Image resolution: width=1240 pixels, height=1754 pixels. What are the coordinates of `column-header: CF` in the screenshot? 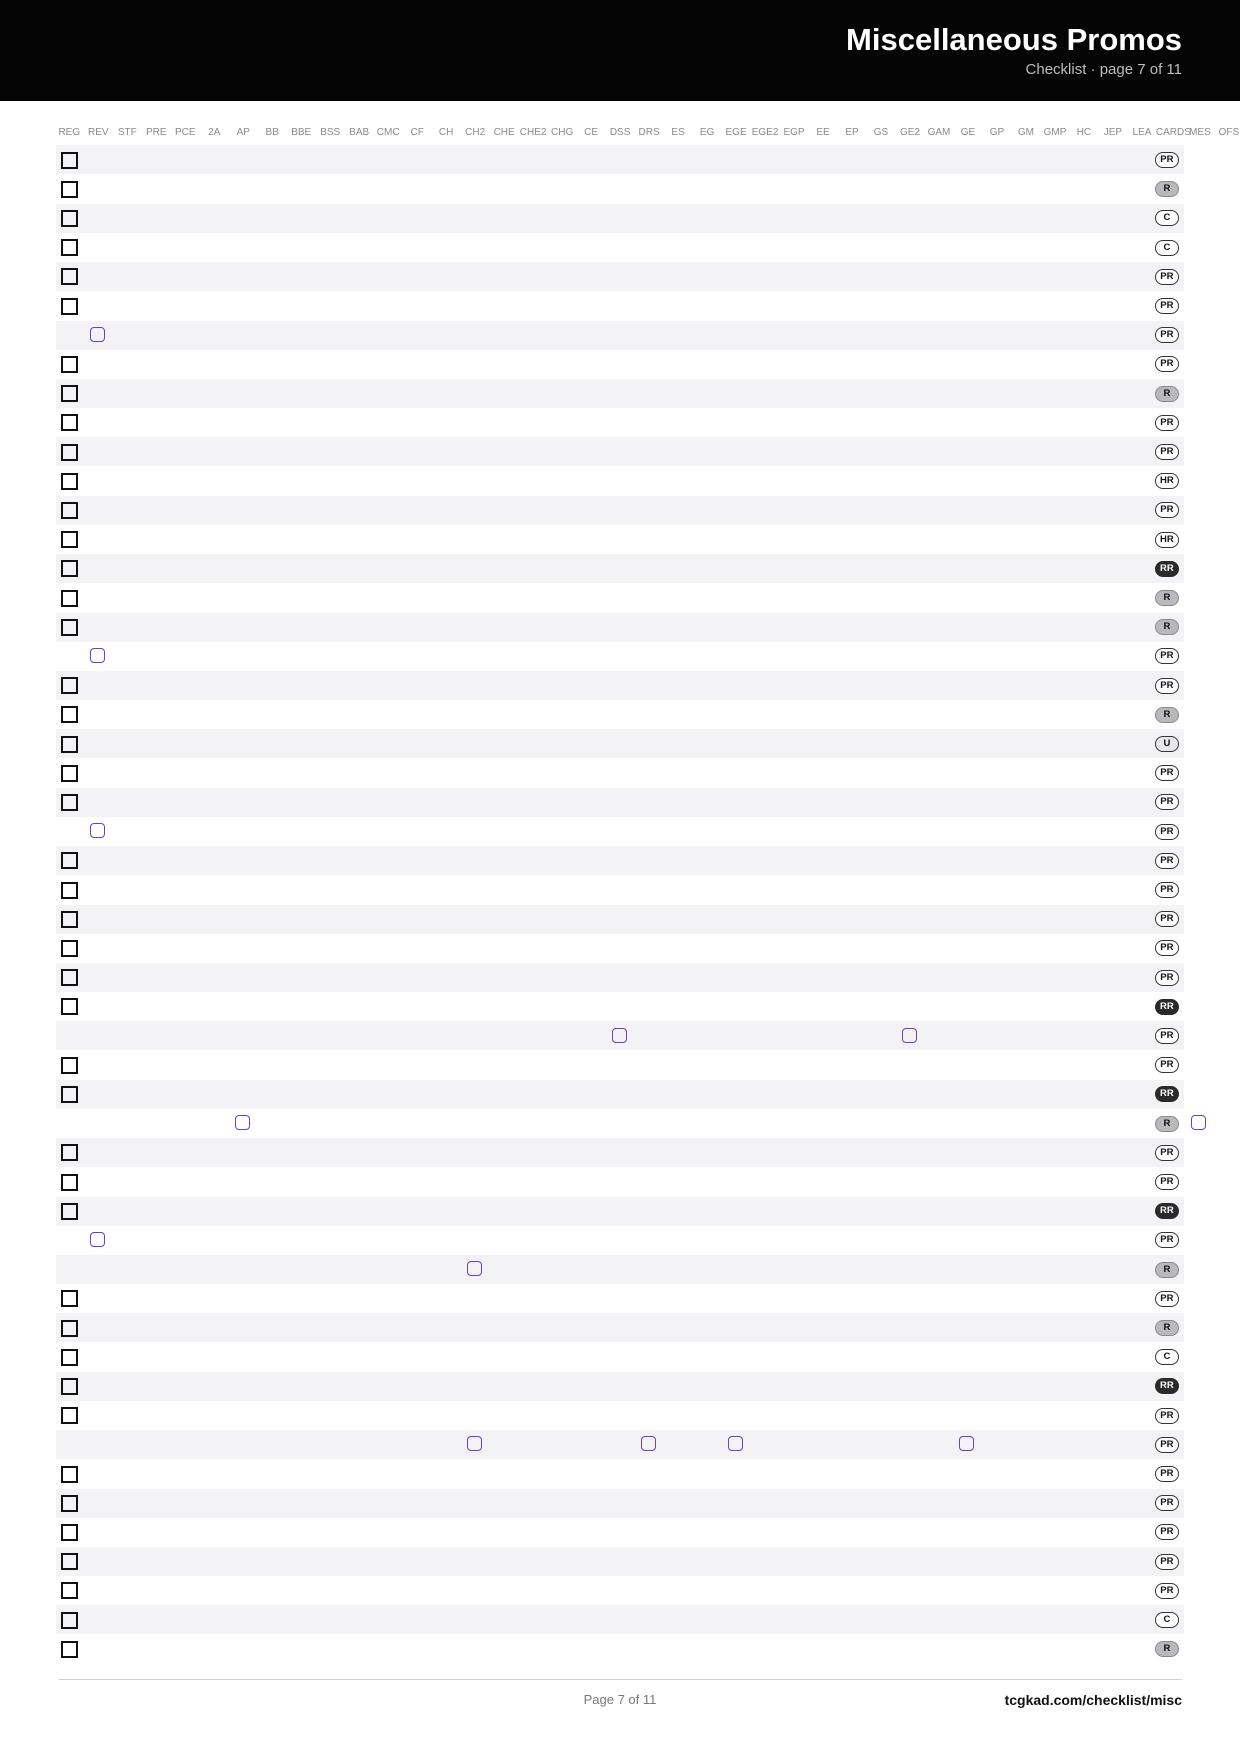 It's located at (417, 132).